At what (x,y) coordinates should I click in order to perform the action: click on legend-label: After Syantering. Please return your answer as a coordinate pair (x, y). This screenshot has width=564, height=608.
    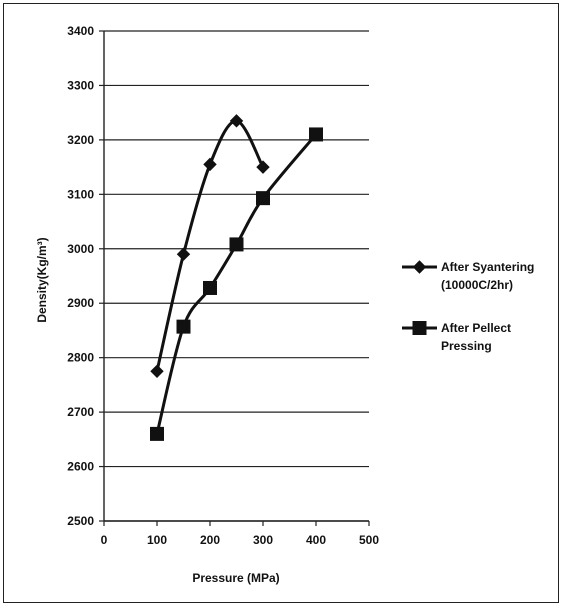
    Looking at the image, I should click on (487, 267).